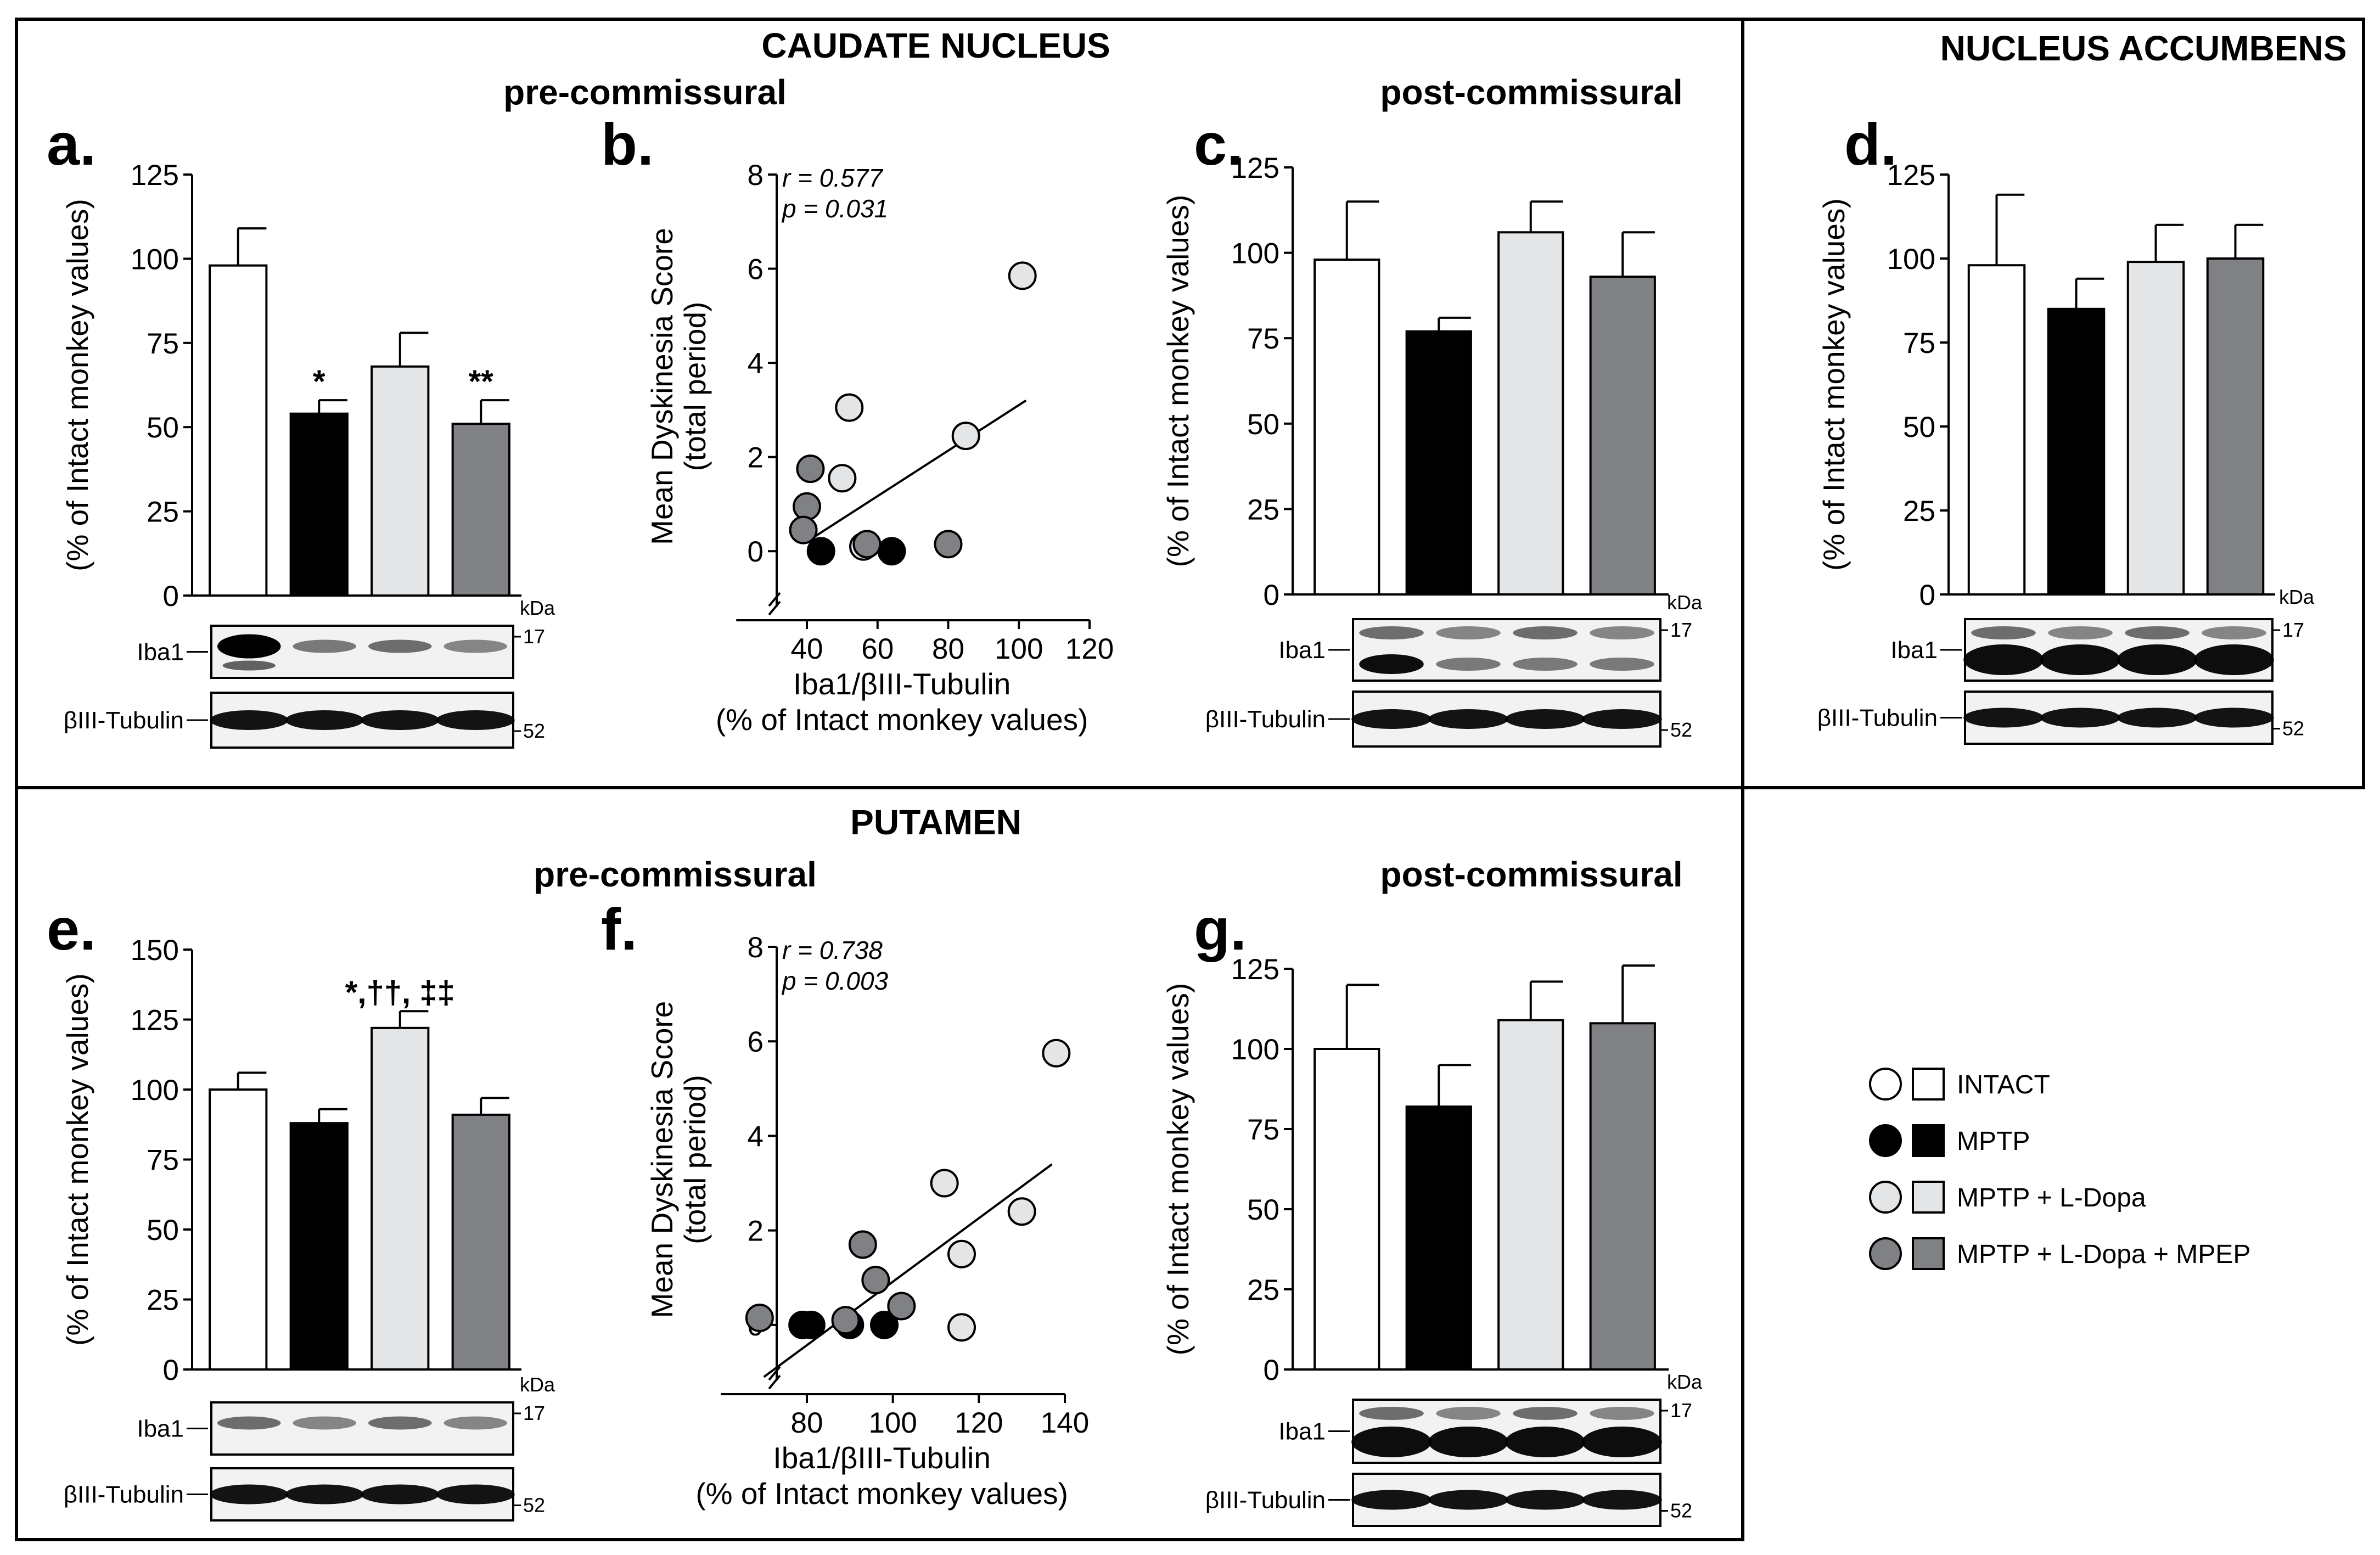 The width and height of the screenshot is (2380, 1555). Describe the element at coordinates (1391, 719) in the screenshot. I see `blot-c-tubulin-band` at that location.